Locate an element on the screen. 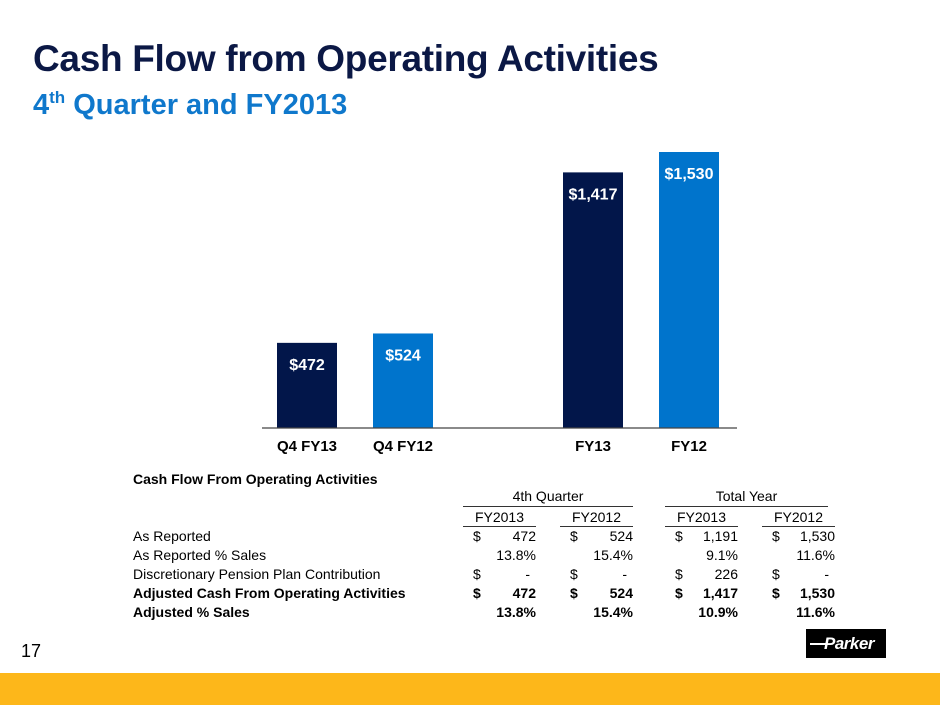 This screenshot has width=940, height=705. bar-data-label: $524 is located at coordinates (403, 355).